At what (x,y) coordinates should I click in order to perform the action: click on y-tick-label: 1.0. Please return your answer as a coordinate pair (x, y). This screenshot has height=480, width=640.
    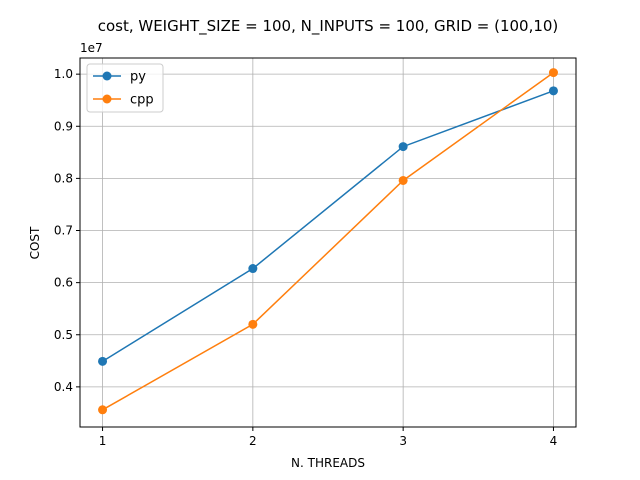
    Looking at the image, I should click on (63, 74).